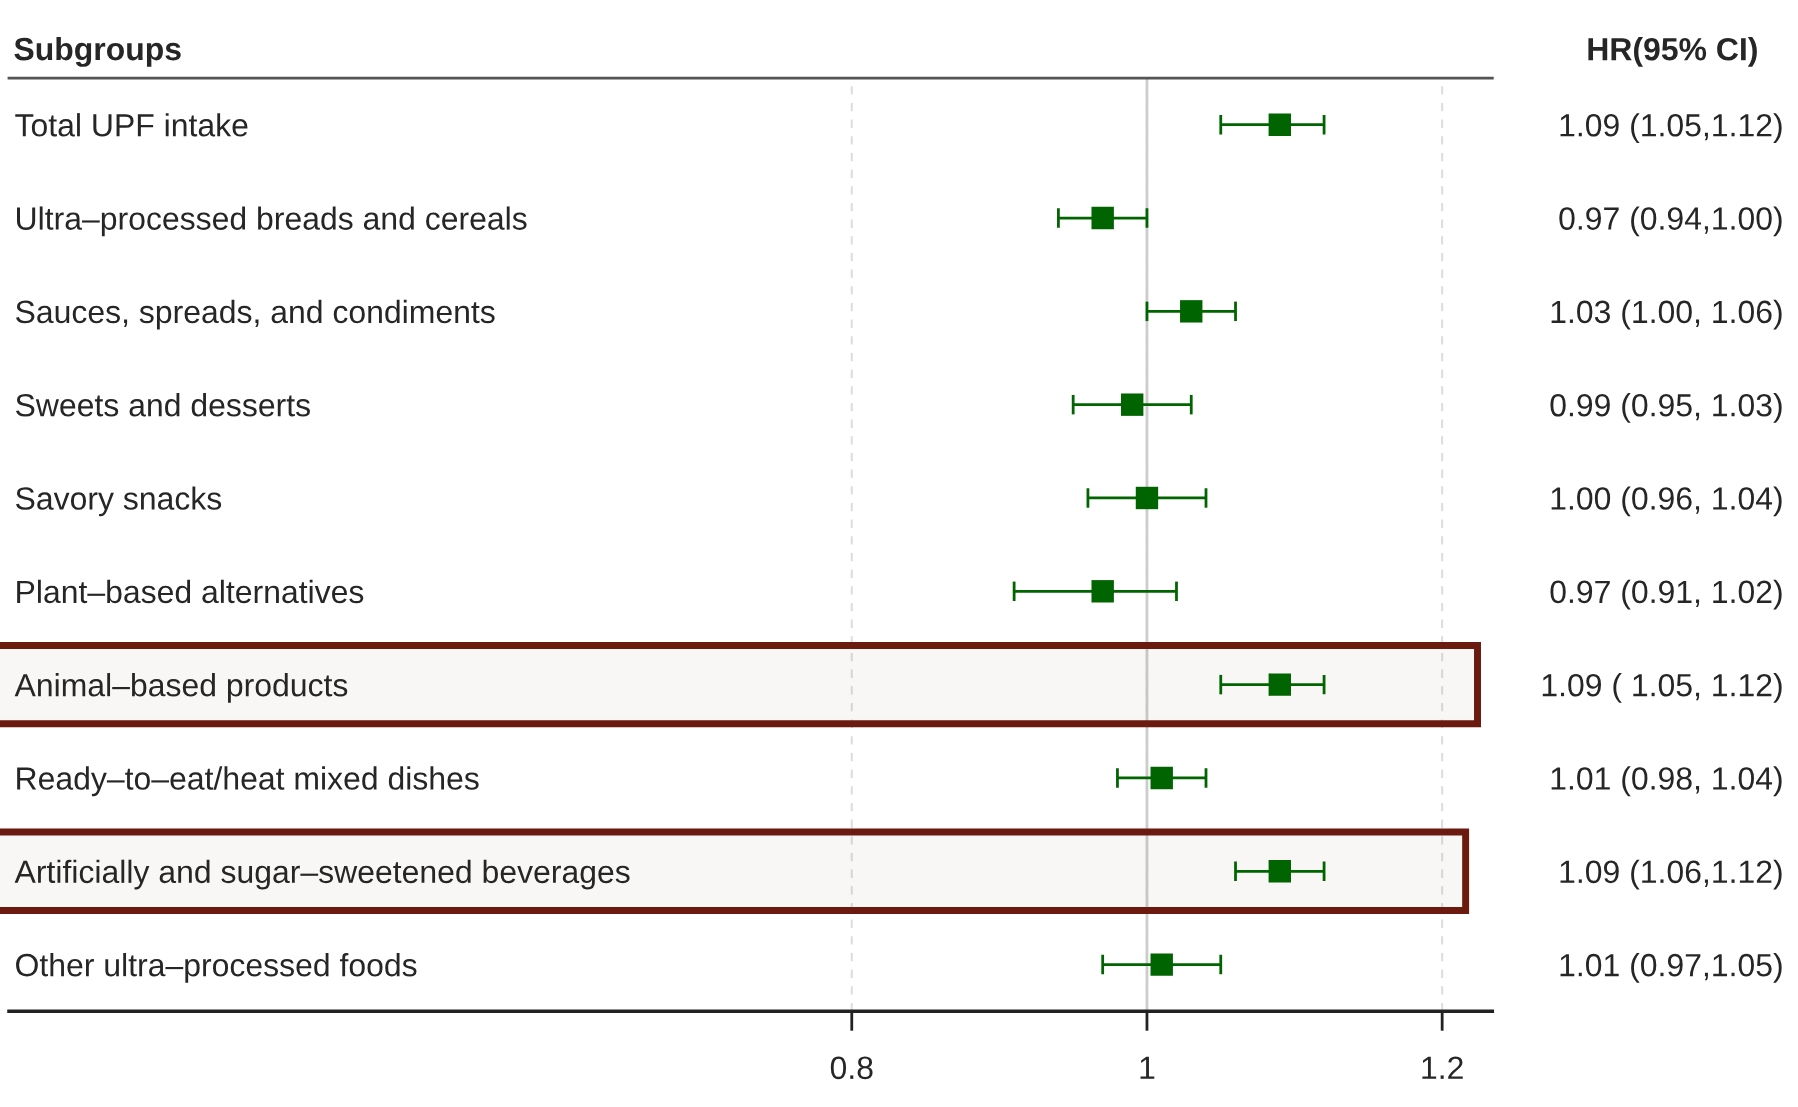 Image resolution: width=1798 pixels, height=1107 pixels. What do you see at coordinates (1670, 221) in the screenshot?
I see `data-label: 0.97 (0.94,1.00)` at bounding box center [1670, 221].